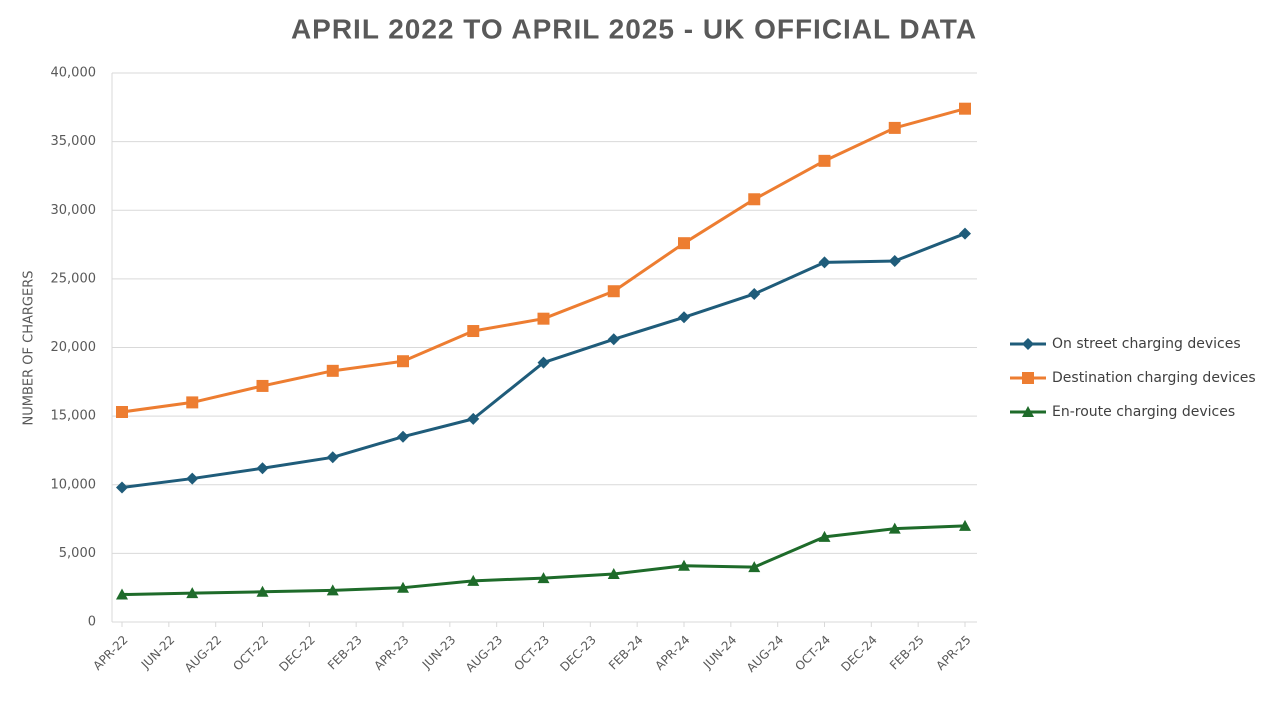  I want to click on y-tick-label: 0, so click(92, 622).